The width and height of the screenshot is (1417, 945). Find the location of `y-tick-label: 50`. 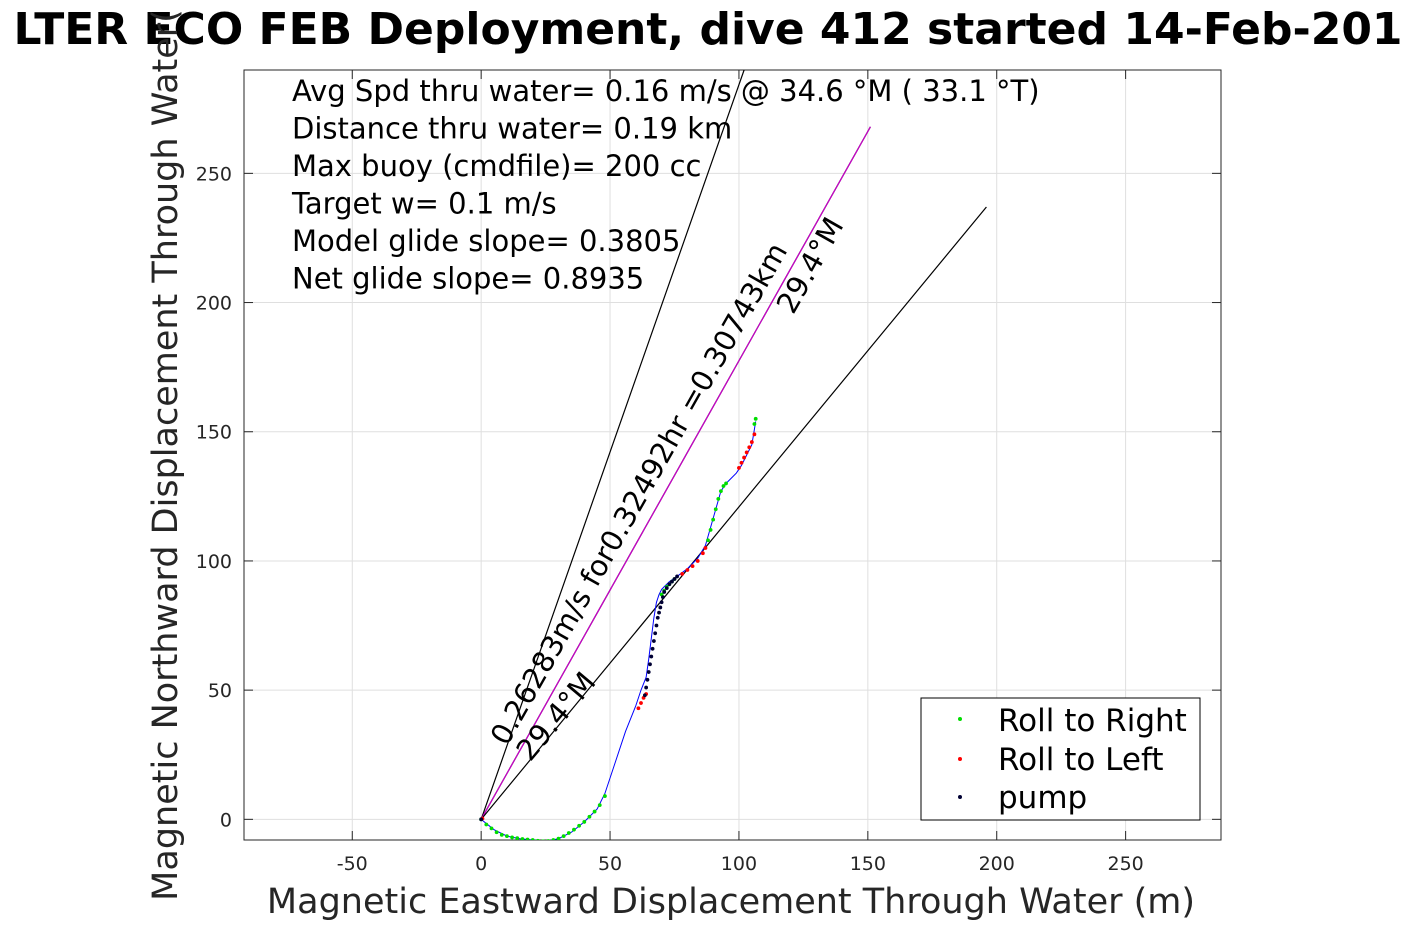

y-tick-label: 50 is located at coordinates (220, 691).